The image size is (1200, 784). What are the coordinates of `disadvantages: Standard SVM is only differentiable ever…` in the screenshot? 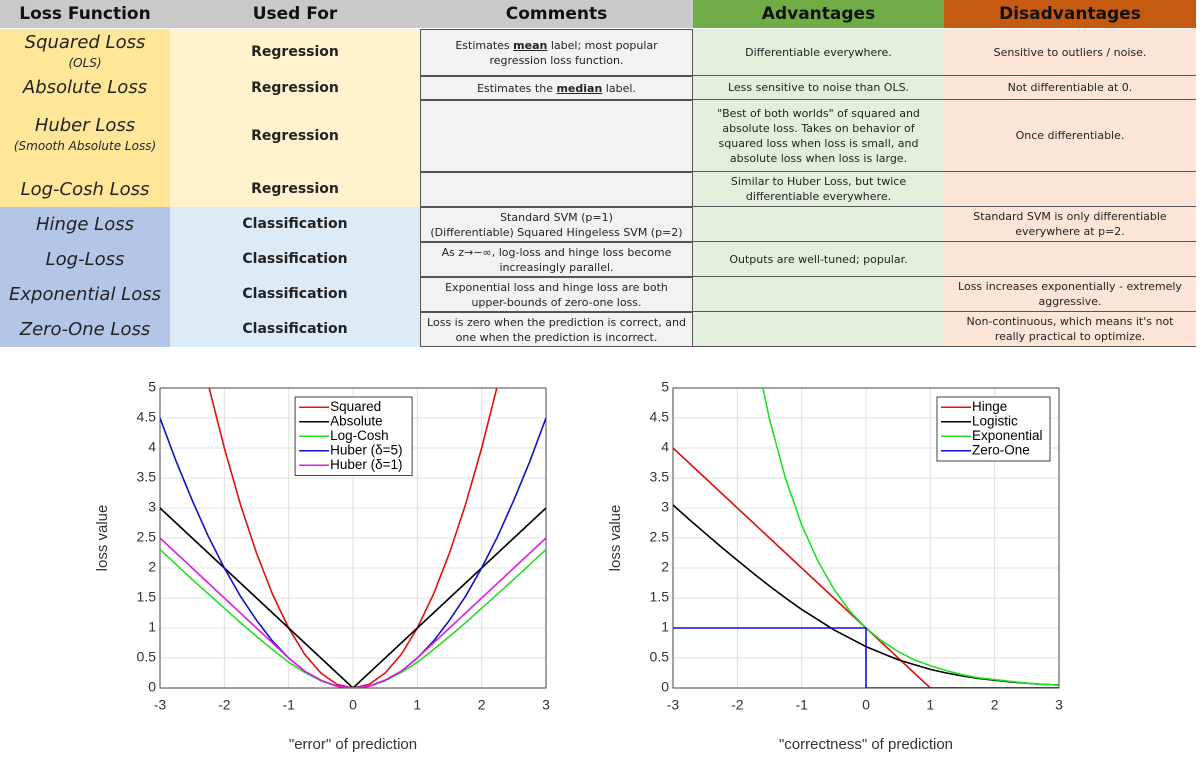 It's located at (1070, 224).